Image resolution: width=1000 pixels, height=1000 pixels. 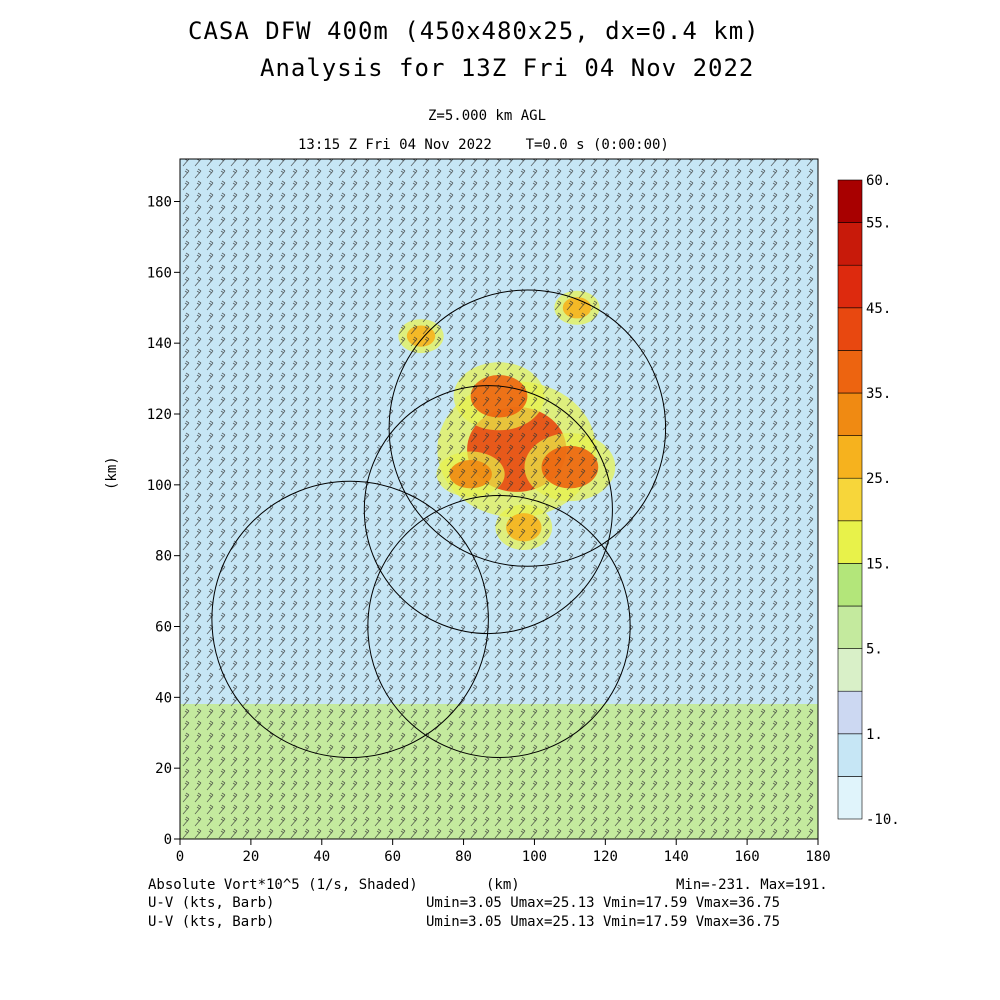 What do you see at coordinates (463, 857) in the screenshot?
I see `x-tick-label-80: 80` at bounding box center [463, 857].